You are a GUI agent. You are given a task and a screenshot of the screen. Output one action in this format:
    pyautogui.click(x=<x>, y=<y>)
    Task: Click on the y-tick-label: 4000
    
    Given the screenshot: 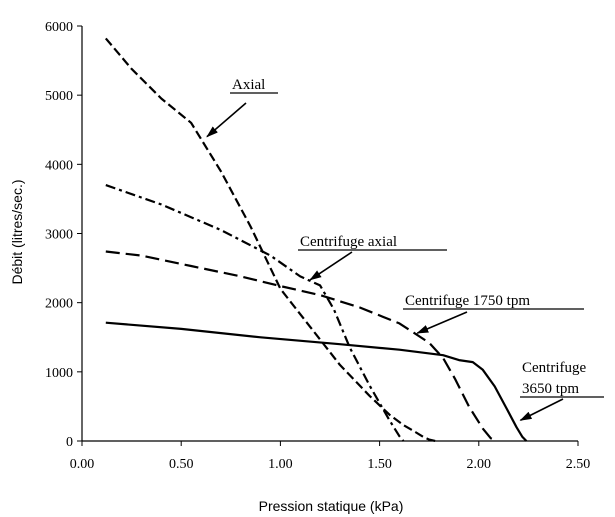 What is the action you would take?
    pyautogui.click(x=59, y=165)
    